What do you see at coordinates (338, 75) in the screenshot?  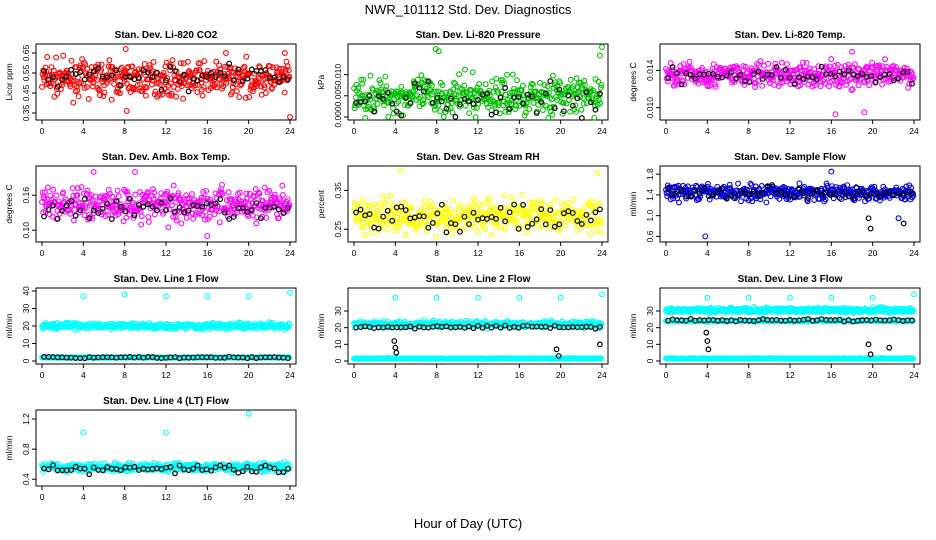 I see `y-tick-label: 0.010` at bounding box center [338, 75].